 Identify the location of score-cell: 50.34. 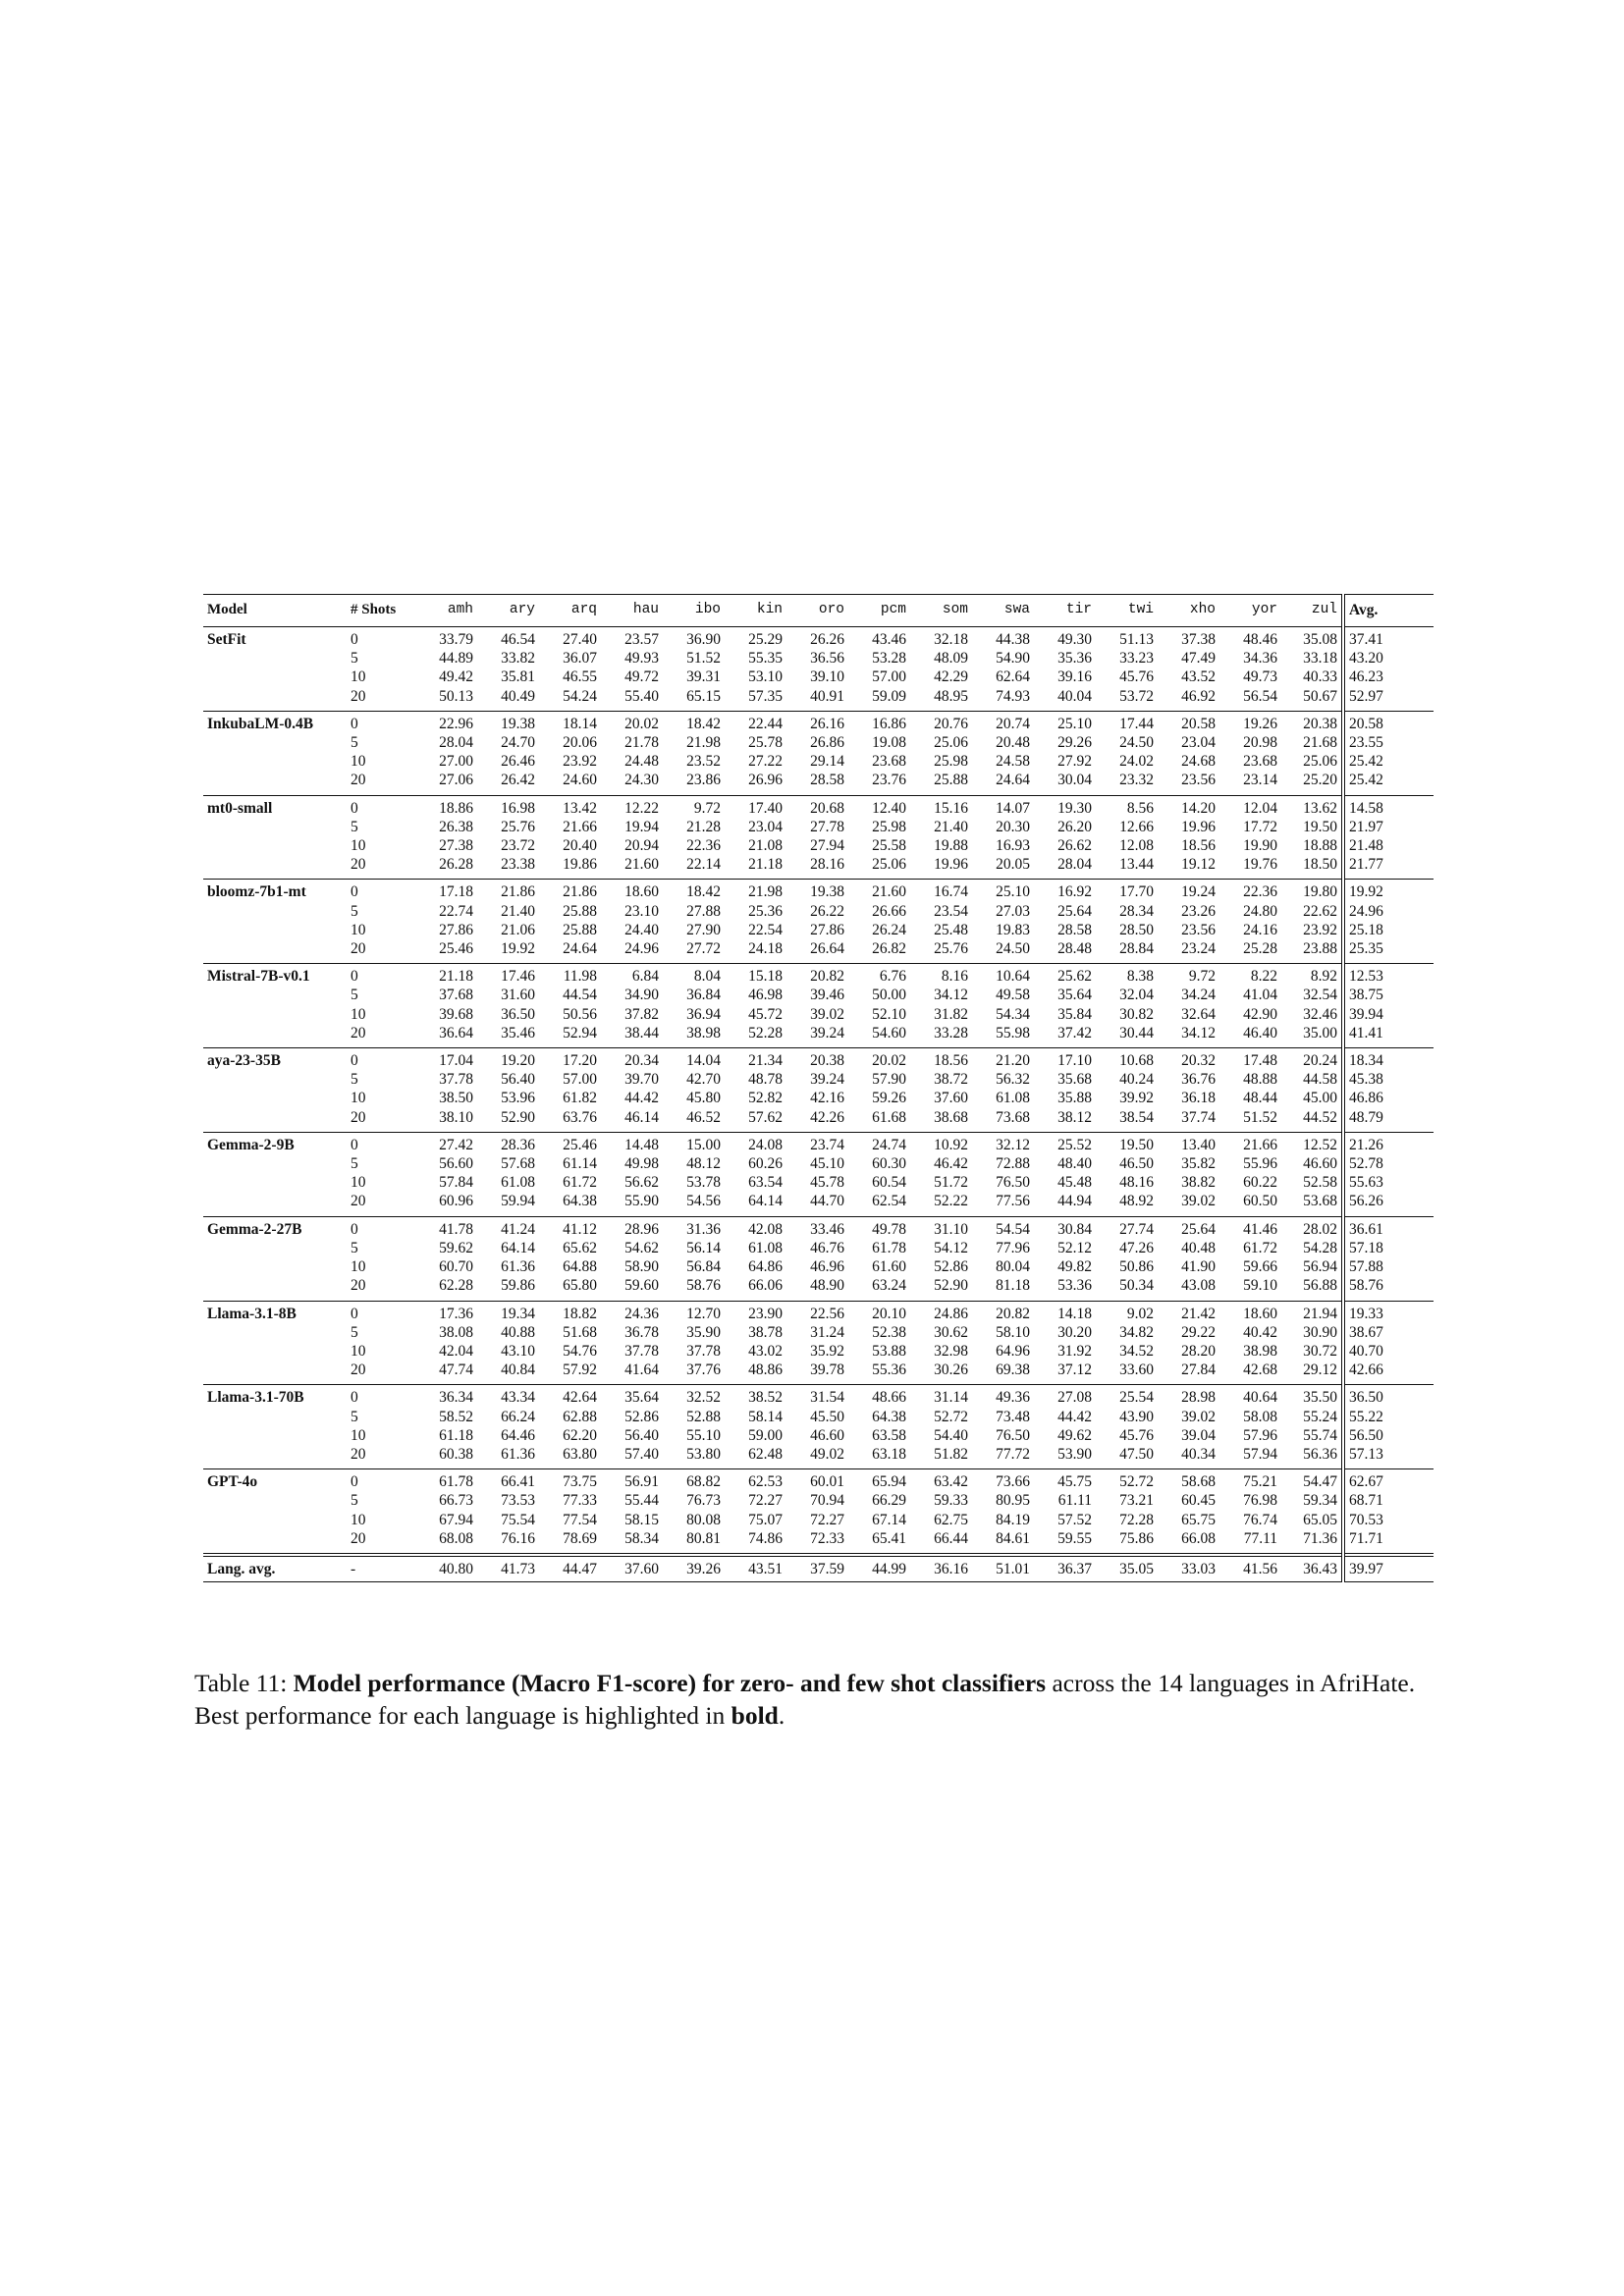
(1127, 1289).